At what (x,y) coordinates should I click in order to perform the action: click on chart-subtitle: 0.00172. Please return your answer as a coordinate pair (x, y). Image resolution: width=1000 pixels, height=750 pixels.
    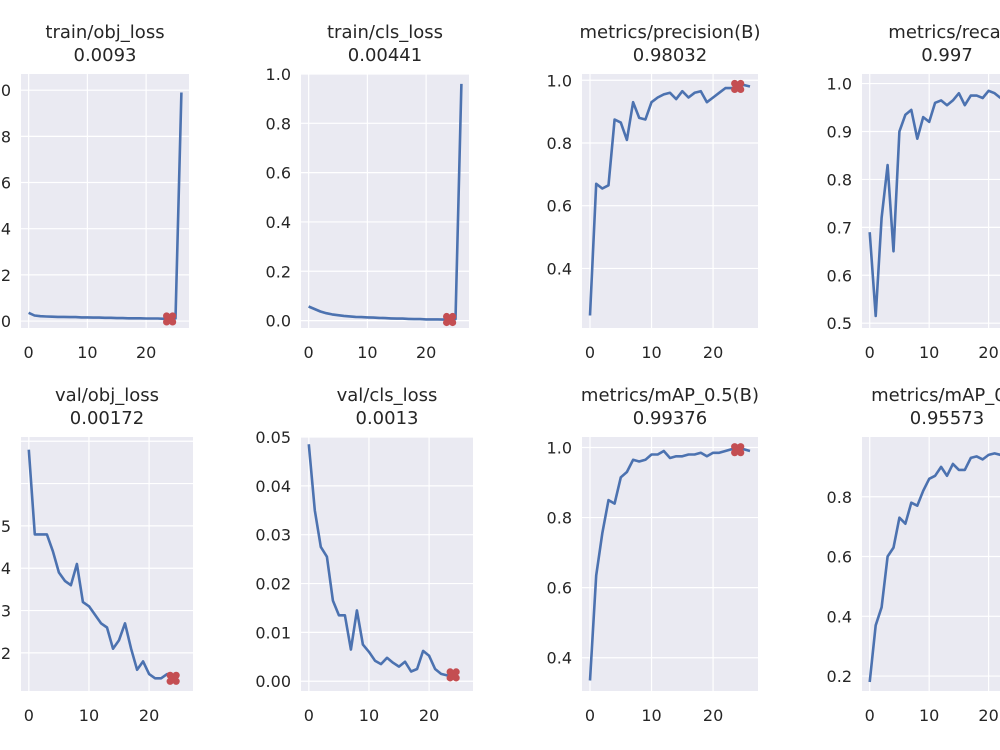
    Looking at the image, I should click on (107, 418).